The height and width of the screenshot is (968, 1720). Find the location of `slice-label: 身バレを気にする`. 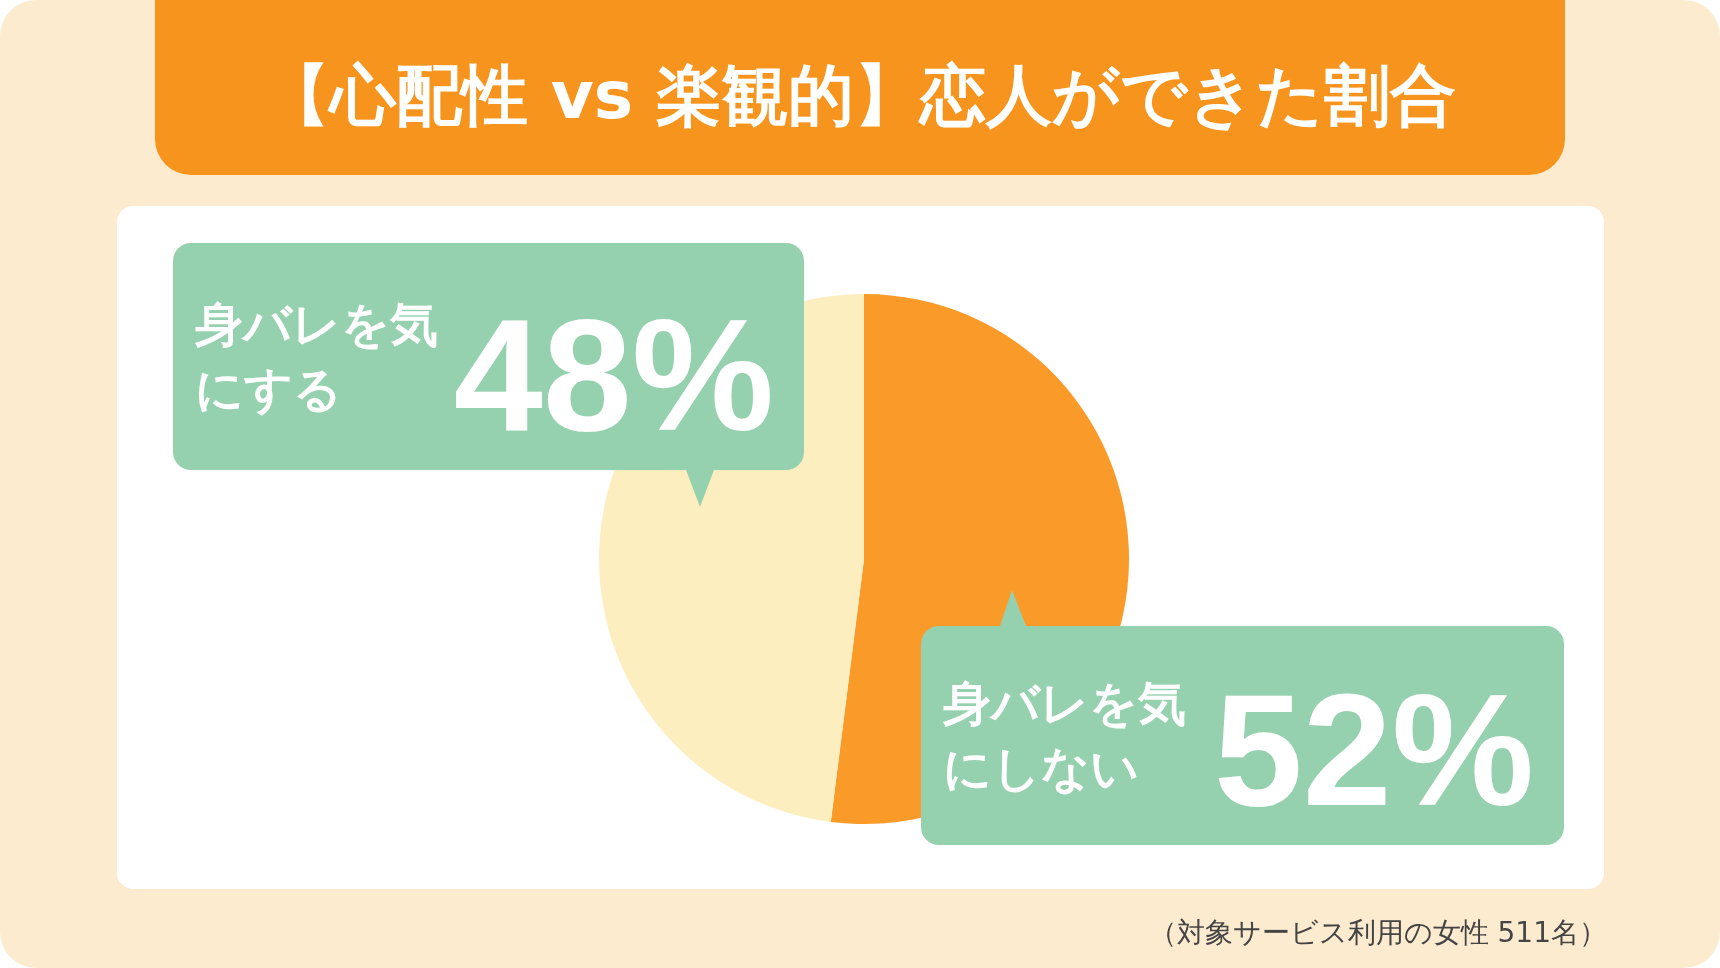

slice-label: 身バレを気にする is located at coordinates (317, 356).